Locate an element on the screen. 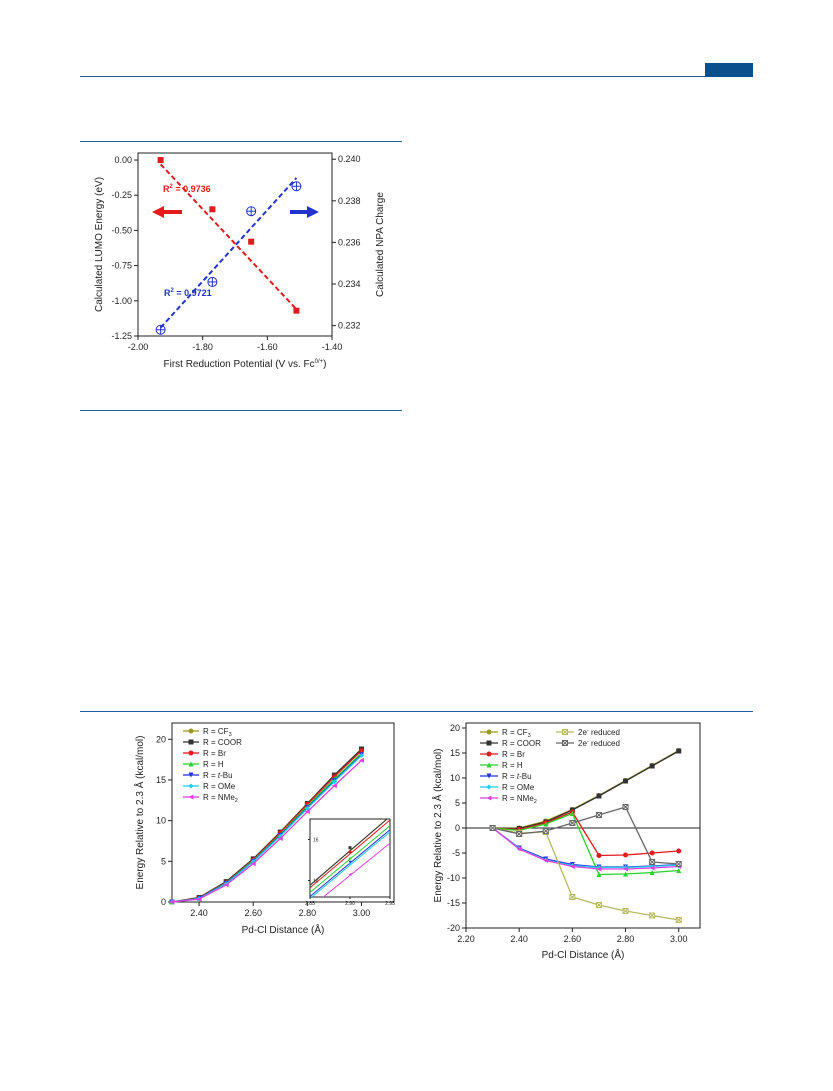  x-axis-label-main: First Reduction Potential (V vs. Fc is located at coordinates (238, 364).